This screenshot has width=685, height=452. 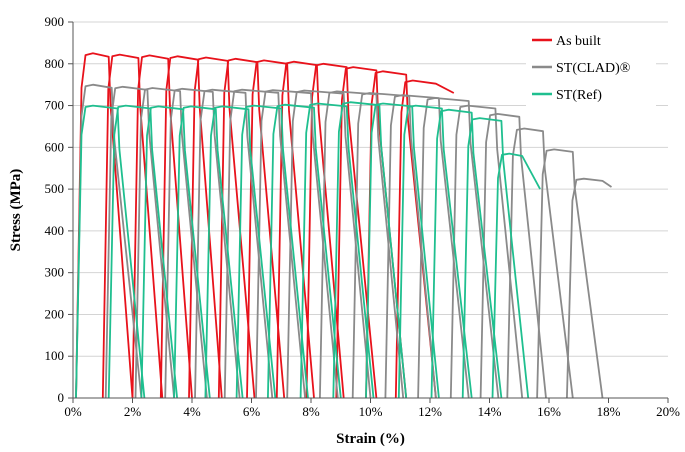 What do you see at coordinates (55, 146) in the screenshot?
I see `y-tick-label: 600` at bounding box center [55, 146].